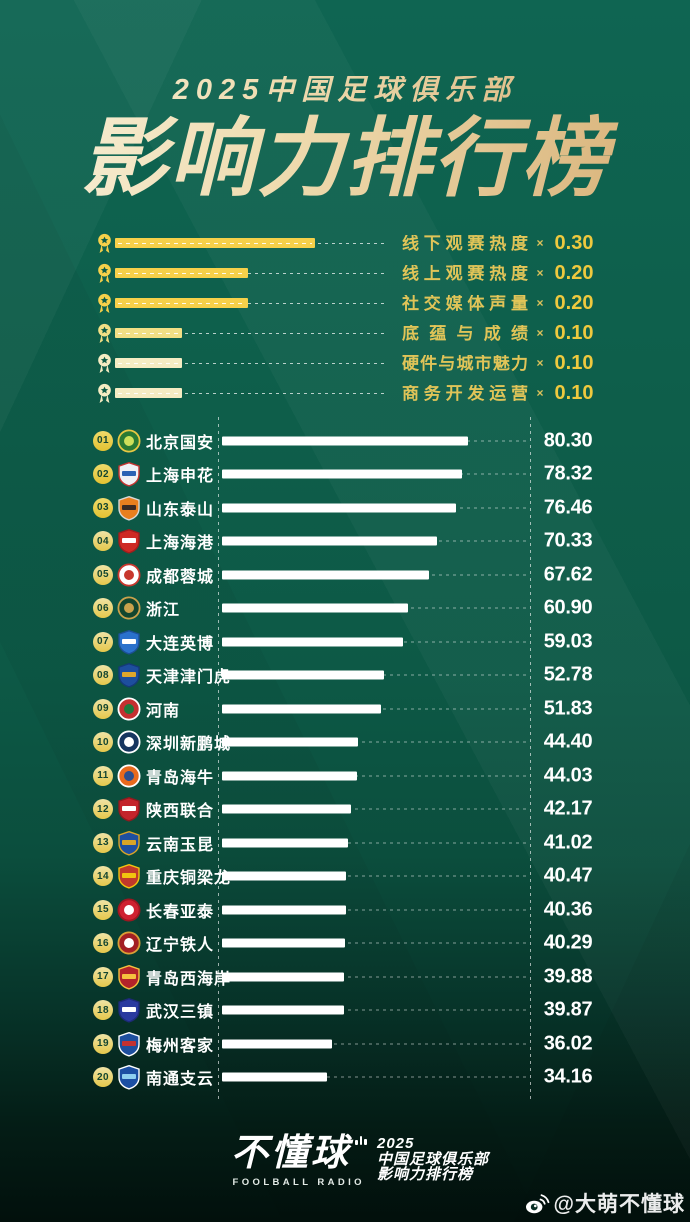  What do you see at coordinates (180, 946) in the screenshot?
I see `club-name: 辽宁铁人` at bounding box center [180, 946].